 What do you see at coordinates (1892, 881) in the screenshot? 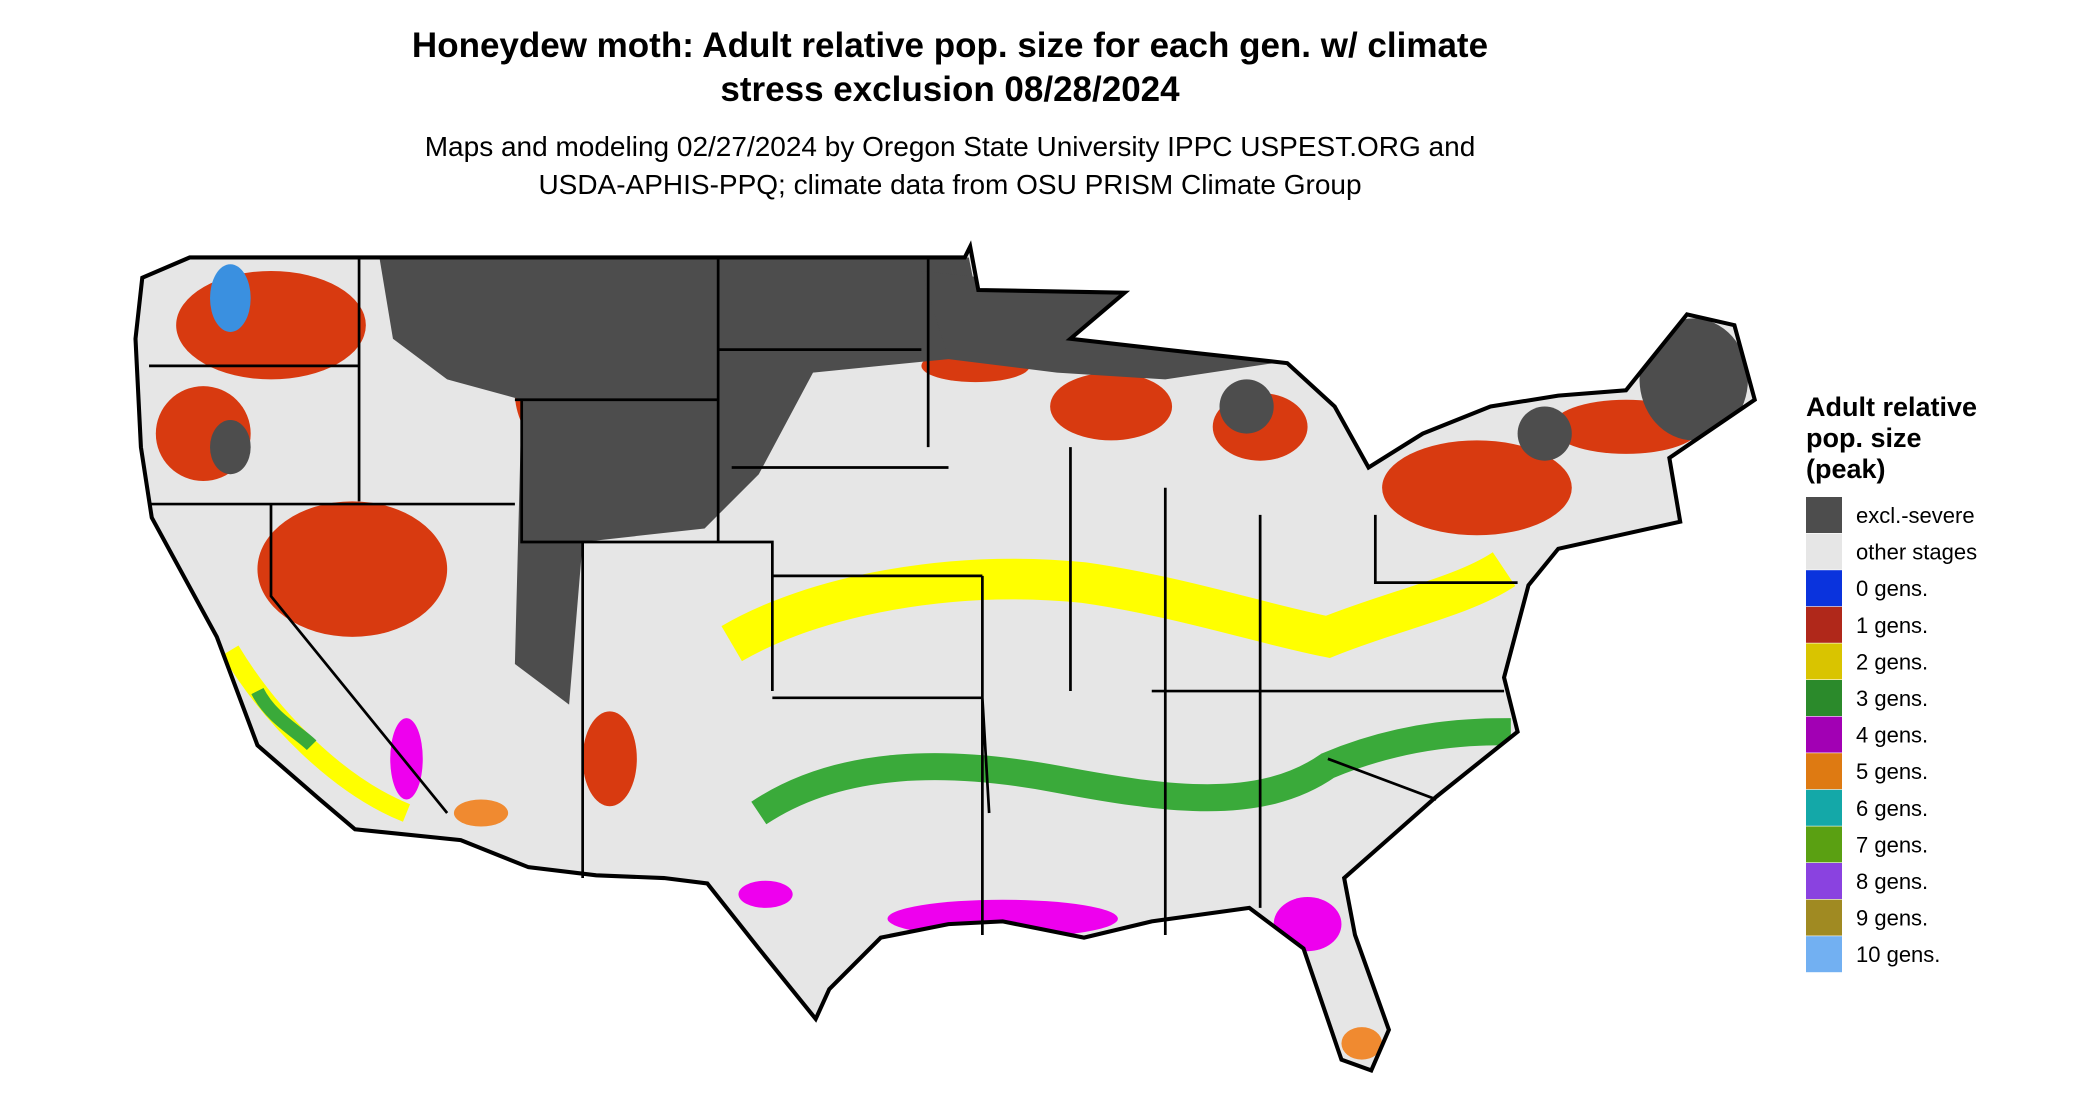
I see `legend-label: 8 gens.` at bounding box center [1892, 881].